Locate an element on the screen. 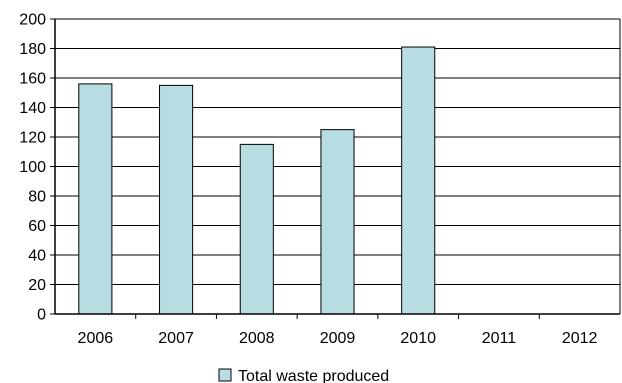 The width and height of the screenshot is (622, 383). x-tick-label: 2012 is located at coordinates (580, 338).